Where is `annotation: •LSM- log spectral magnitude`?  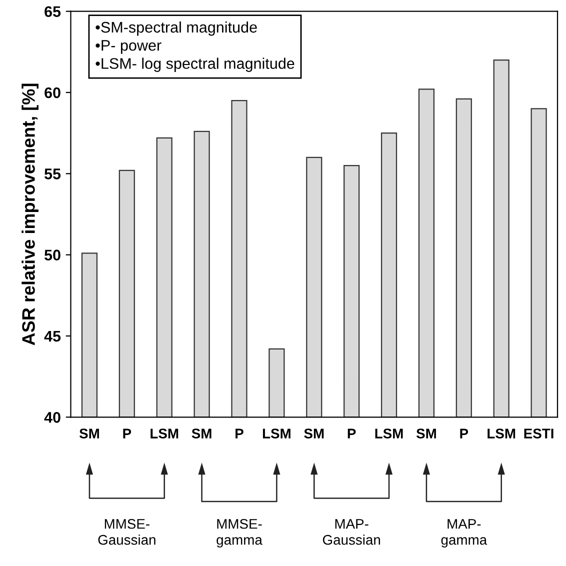
annotation: •LSM- log spectral magnitude is located at coordinates (195, 65).